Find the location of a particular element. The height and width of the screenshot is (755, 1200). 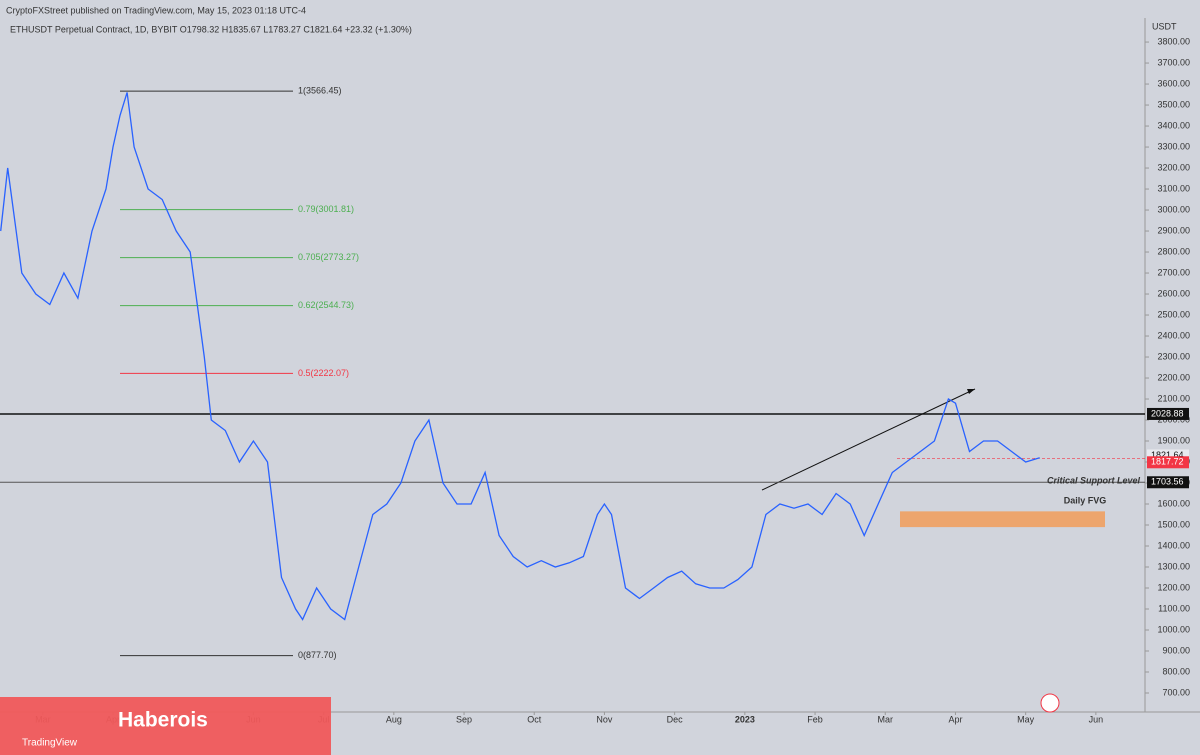

arrow-head is located at coordinates (971, 391).